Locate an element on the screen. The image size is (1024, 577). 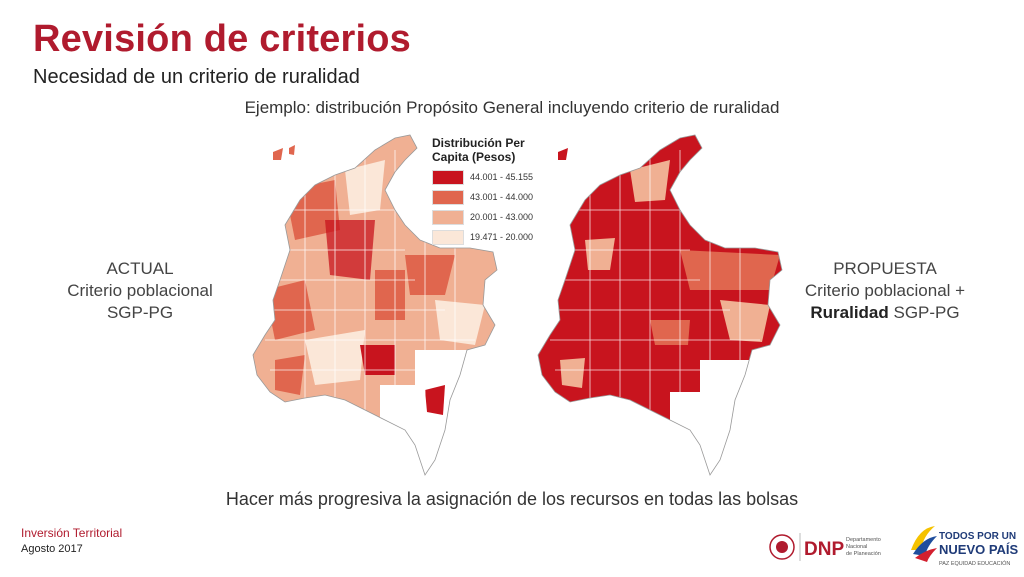
propuesta-program-rest: SGP-PG is located at coordinates (924, 312).